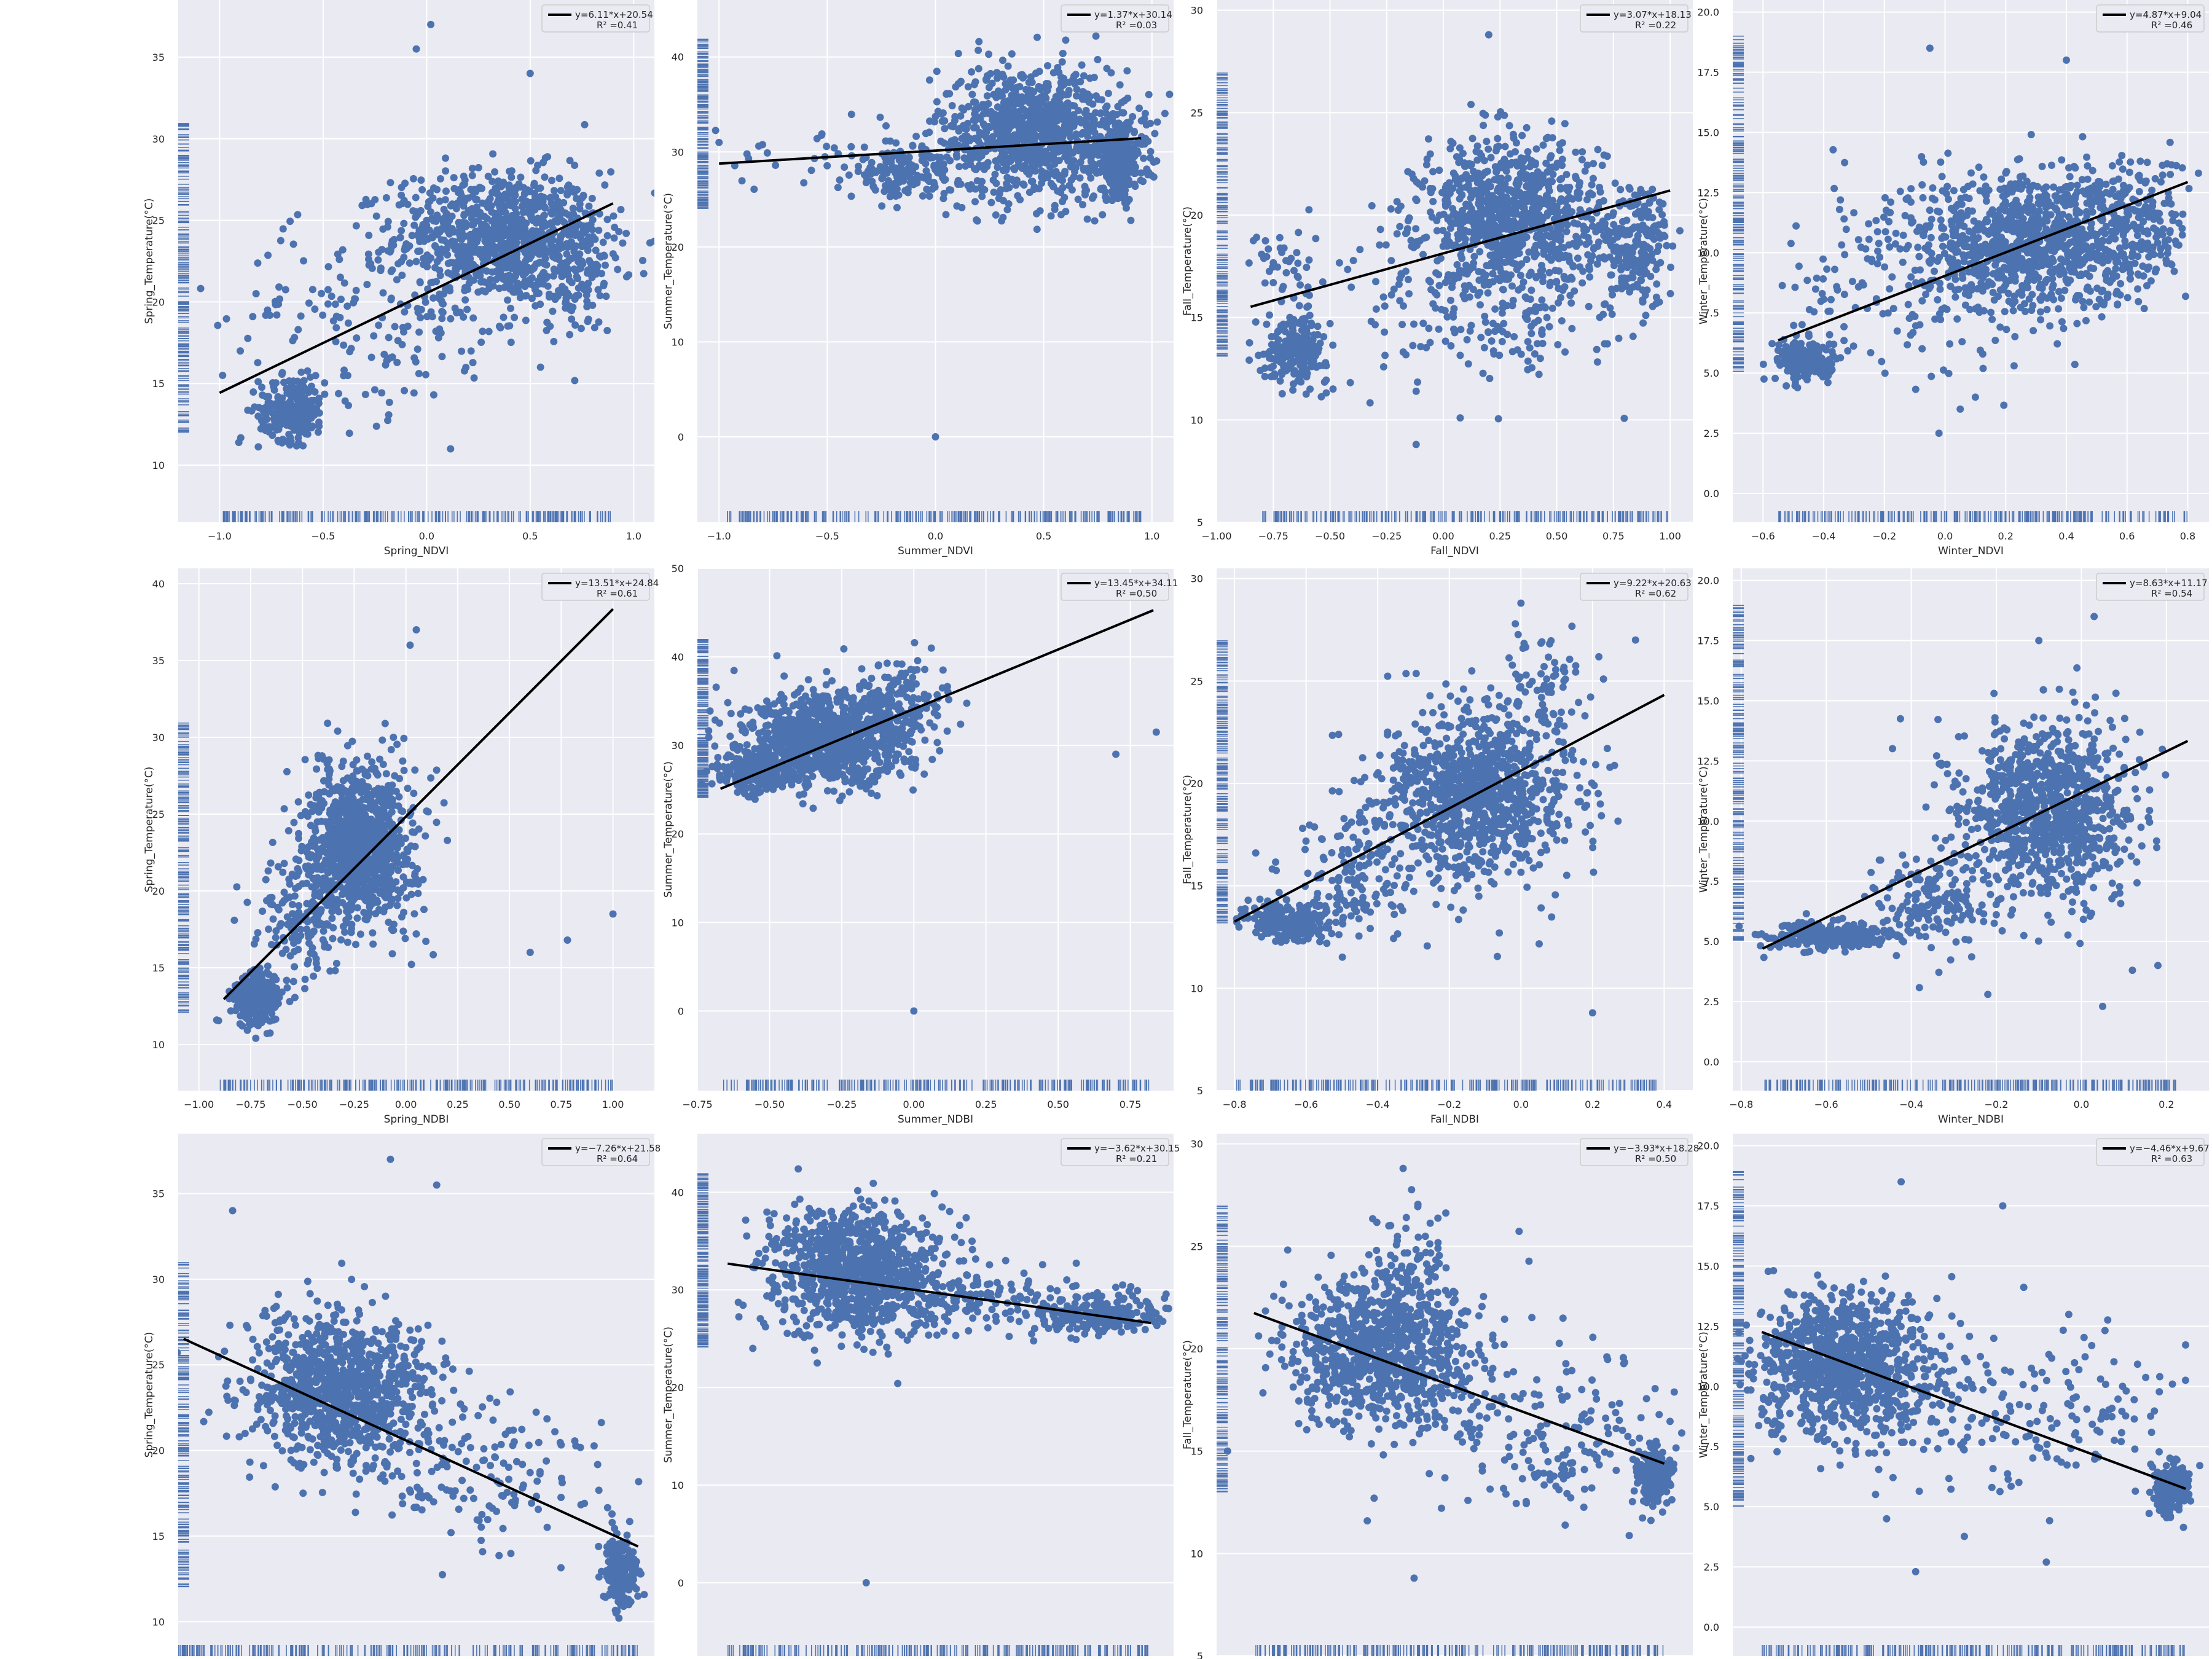 This screenshot has width=2212, height=1659. I want to click on regression-line, so click(930, 150).